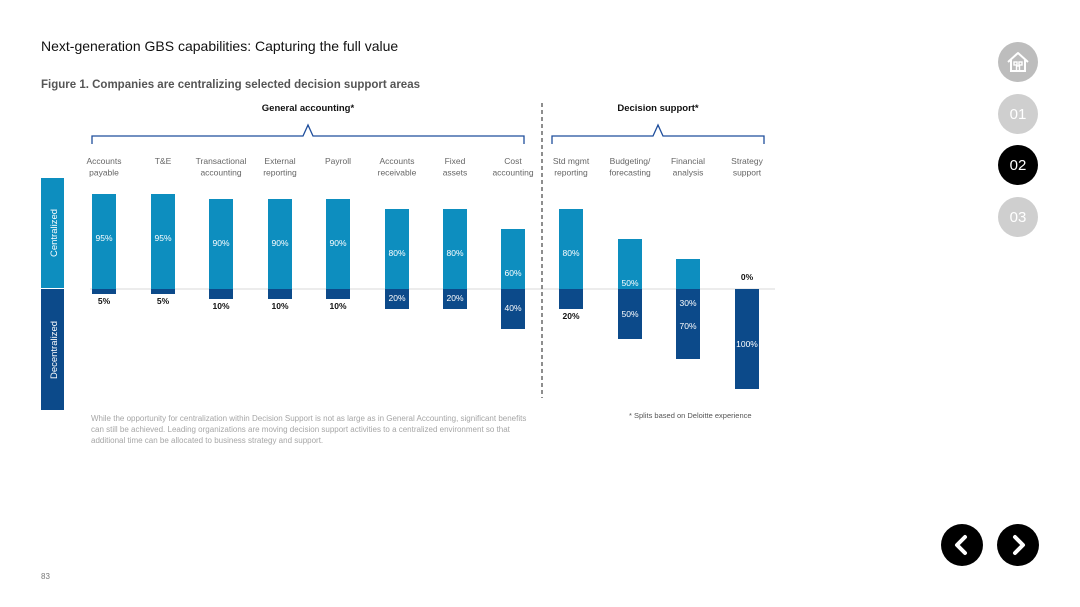 This screenshot has height=607, width=1080. I want to click on legend-decentralized, so click(52, 349).